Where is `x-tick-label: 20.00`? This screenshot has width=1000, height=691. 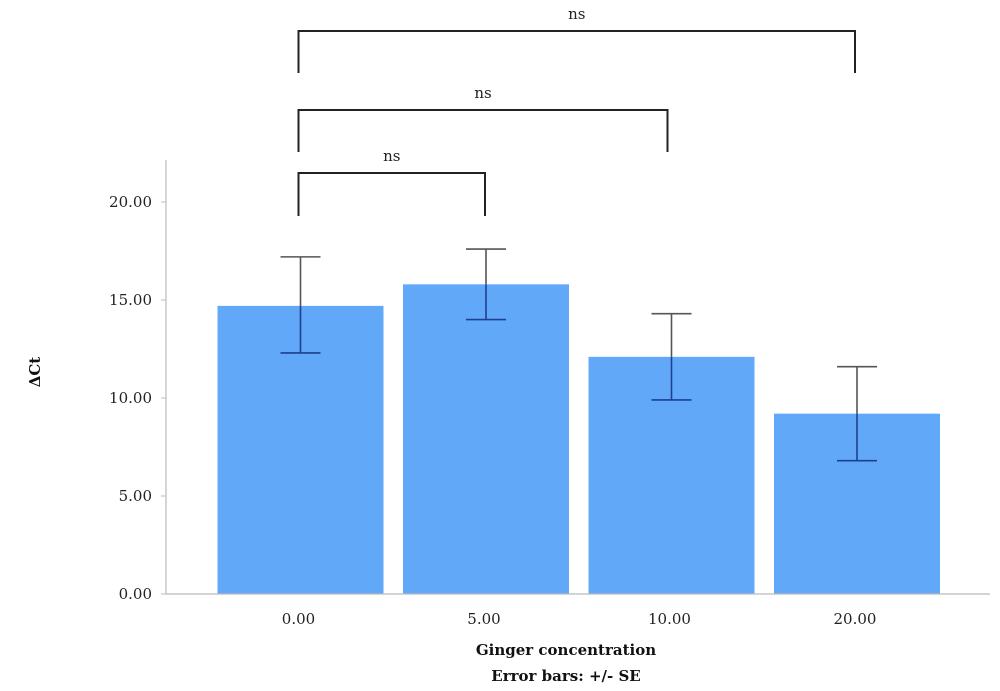 x-tick-label: 20.00 is located at coordinates (855, 619).